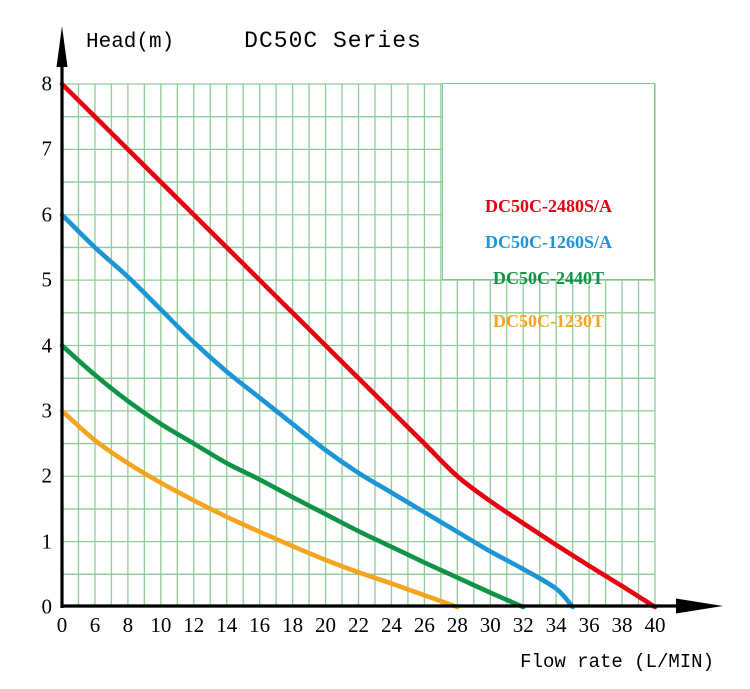 The height and width of the screenshot is (689, 750). Describe the element at coordinates (556, 625) in the screenshot. I see `x-tick-label: 34` at that location.